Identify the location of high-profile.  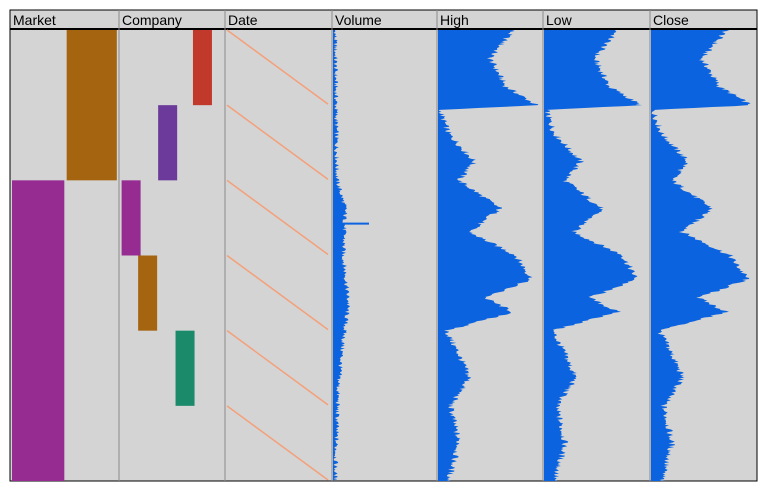
(488, 255).